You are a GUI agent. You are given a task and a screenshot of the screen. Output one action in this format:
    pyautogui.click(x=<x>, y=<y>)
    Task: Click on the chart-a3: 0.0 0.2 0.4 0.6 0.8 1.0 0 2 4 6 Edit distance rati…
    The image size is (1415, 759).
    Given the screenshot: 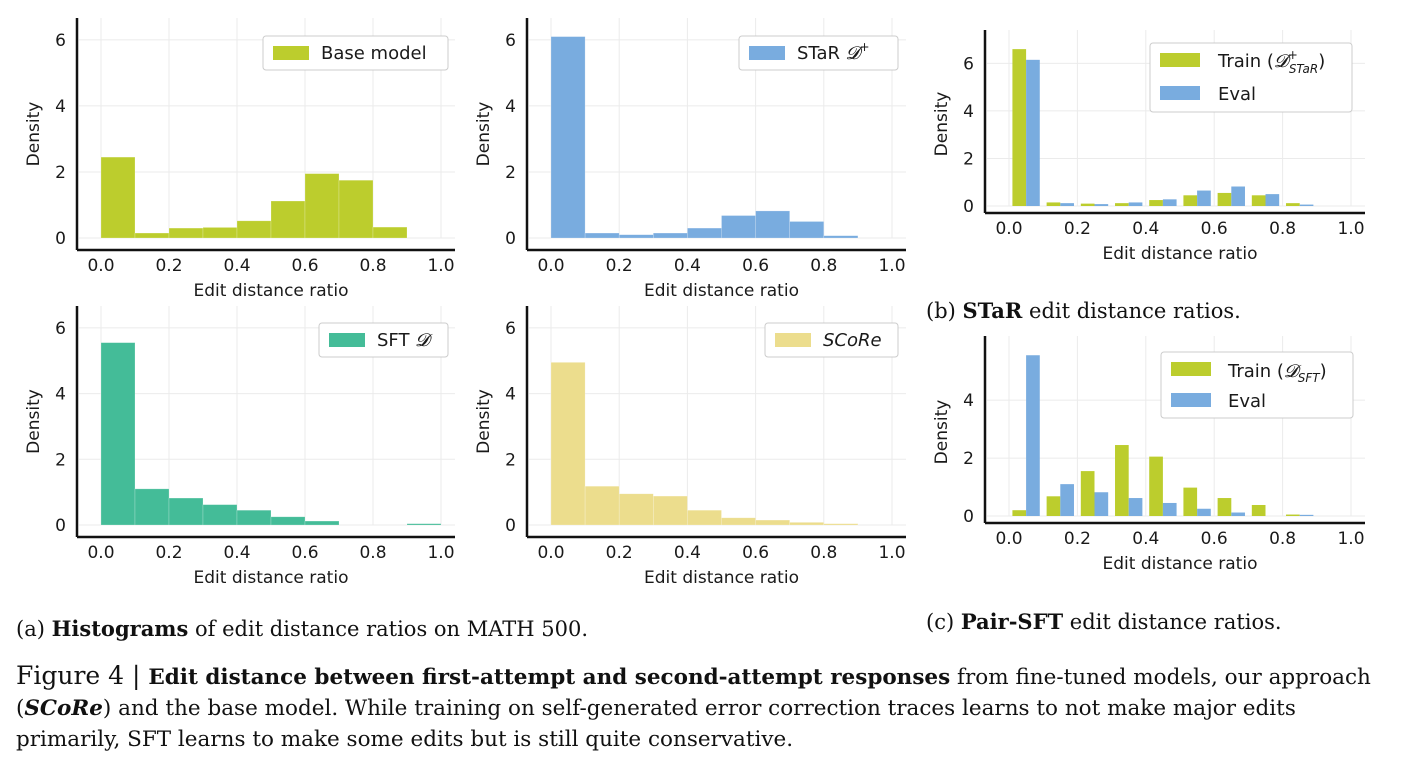 What is the action you would take?
    pyautogui.click(x=239, y=447)
    